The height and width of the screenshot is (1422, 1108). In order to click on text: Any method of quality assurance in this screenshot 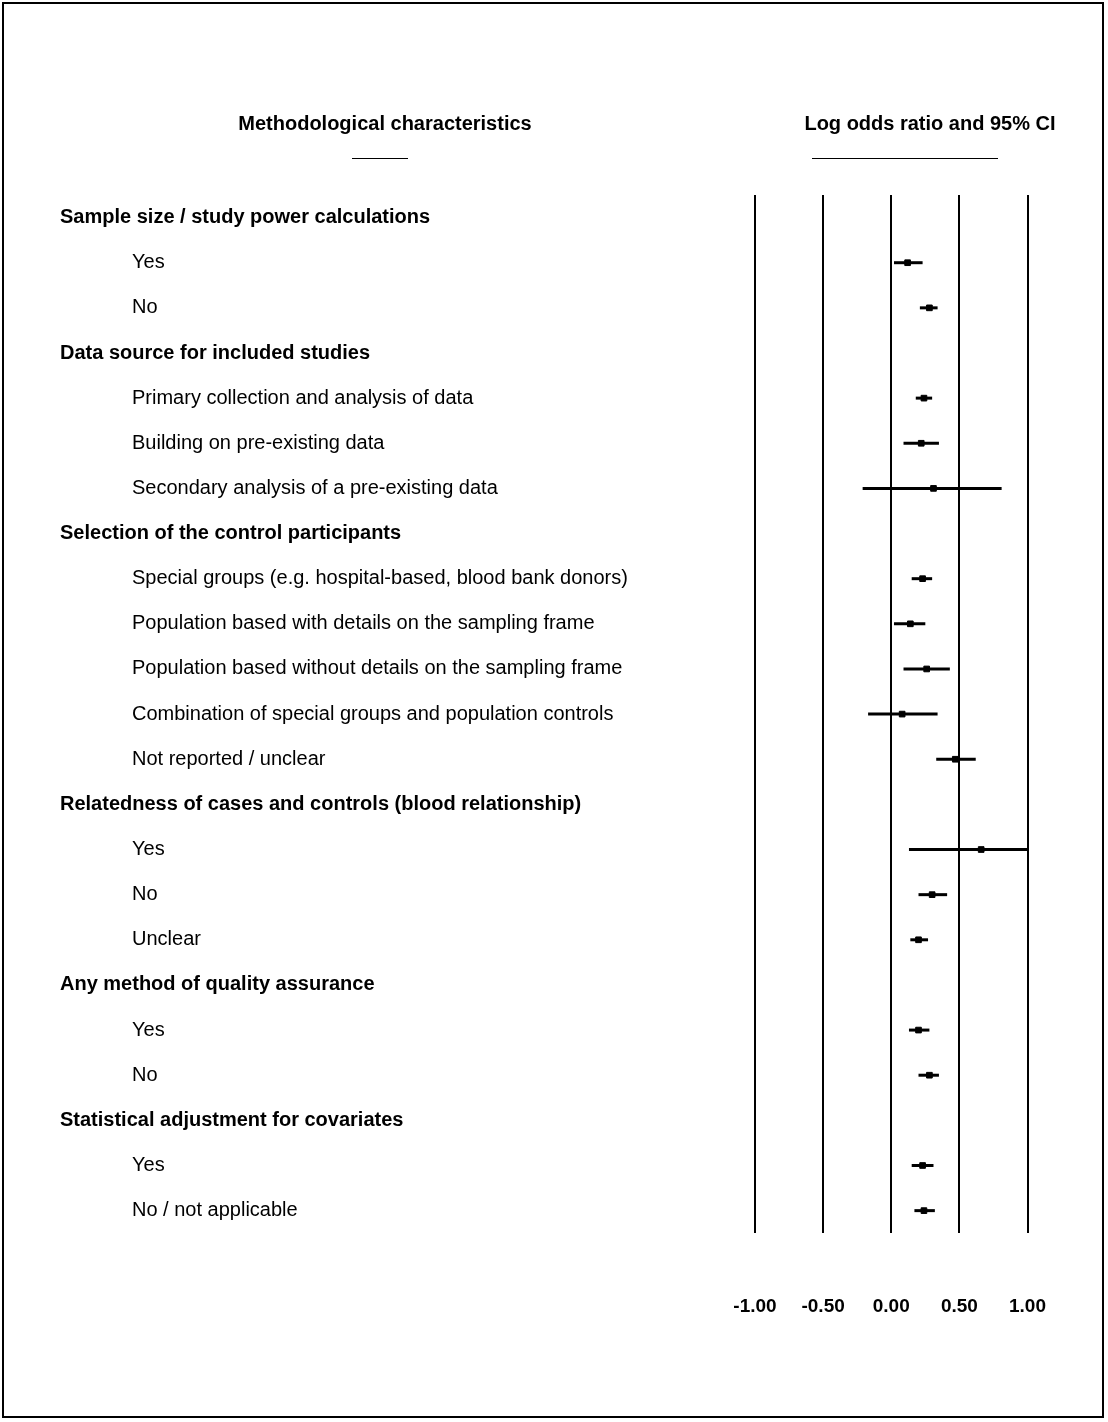, I will do `click(217, 983)`.